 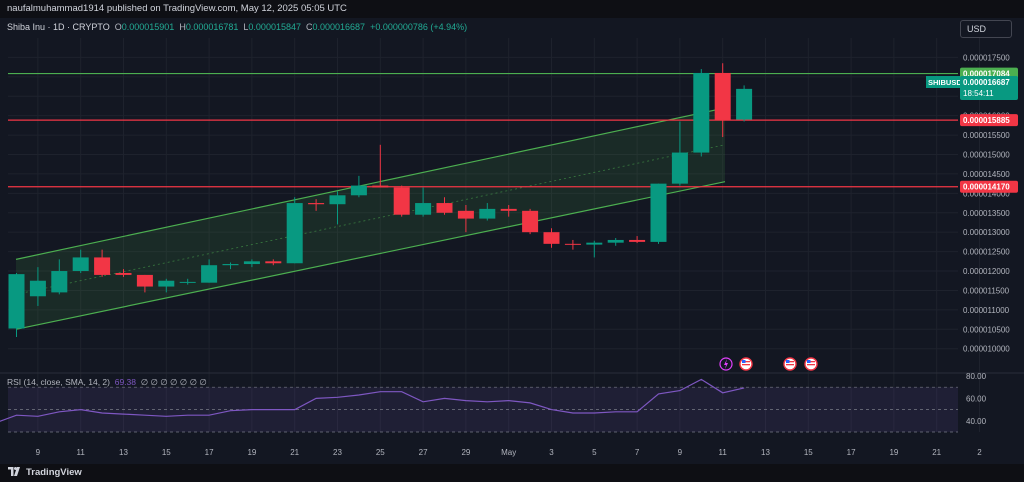 What do you see at coordinates (976, 421) in the screenshot?
I see `rsi-tick-label: 40.00` at bounding box center [976, 421].